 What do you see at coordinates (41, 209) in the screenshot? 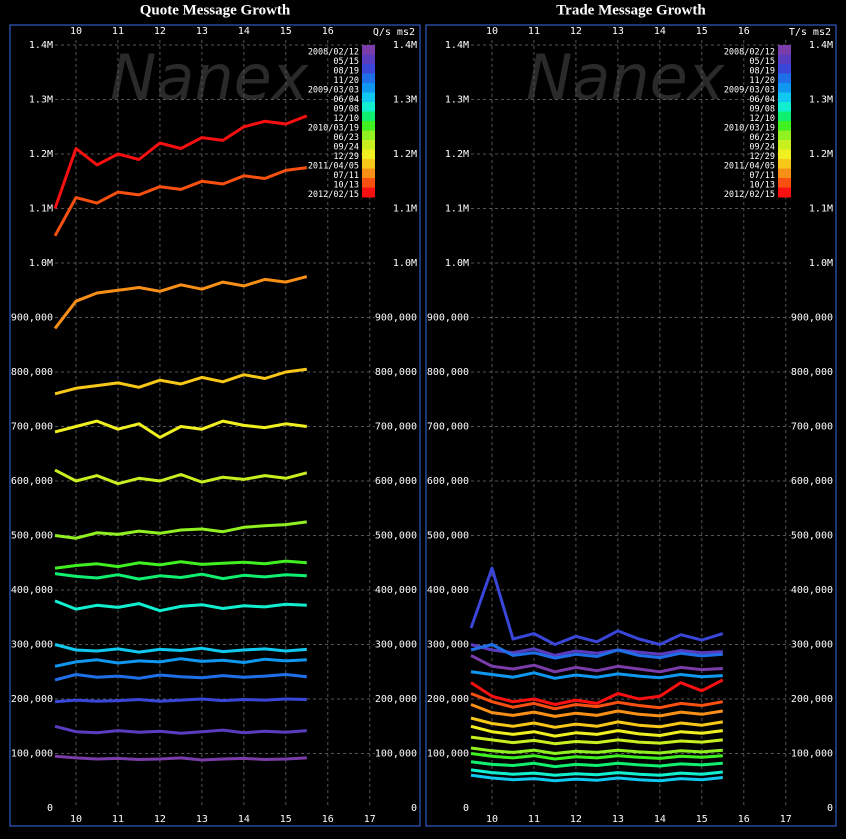
I see `y-tick-label: 1.1M` at bounding box center [41, 209].